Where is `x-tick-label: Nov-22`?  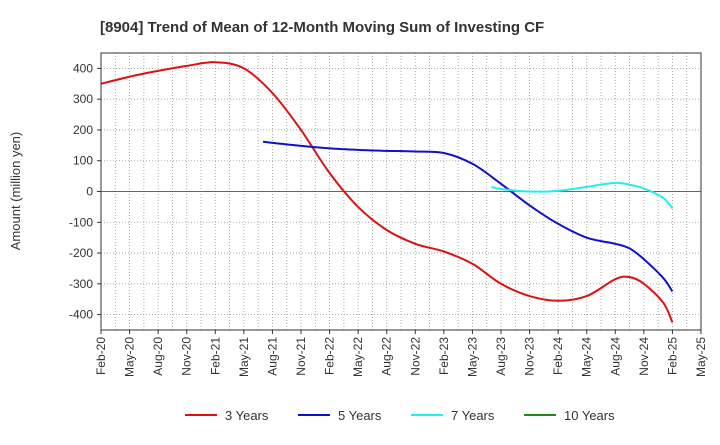 x-tick-label: Nov-22 is located at coordinates (415, 356).